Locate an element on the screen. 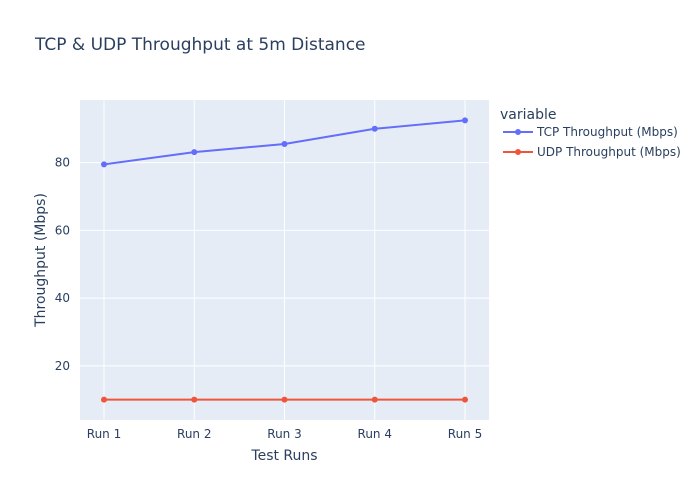 The height and width of the screenshot is (500, 700). x-tick-label: Run 3 is located at coordinates (284, 434).